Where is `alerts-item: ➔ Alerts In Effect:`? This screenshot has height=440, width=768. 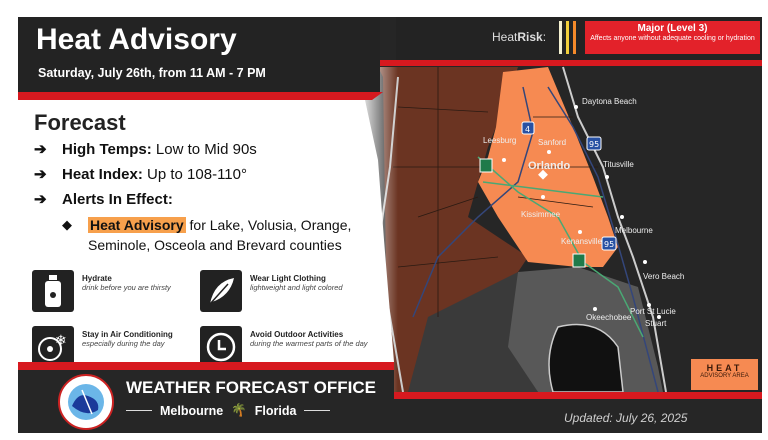
alerts-item: ➔ Alerts In Effect: is located at coordinates (103, 199).